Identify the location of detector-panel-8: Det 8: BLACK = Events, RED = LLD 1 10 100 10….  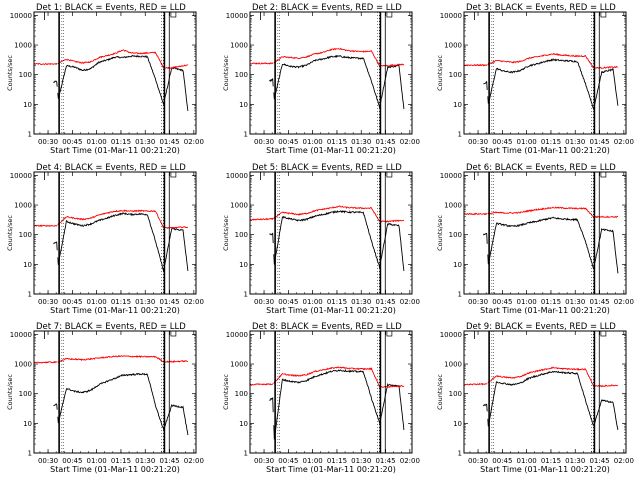
(321, 398).